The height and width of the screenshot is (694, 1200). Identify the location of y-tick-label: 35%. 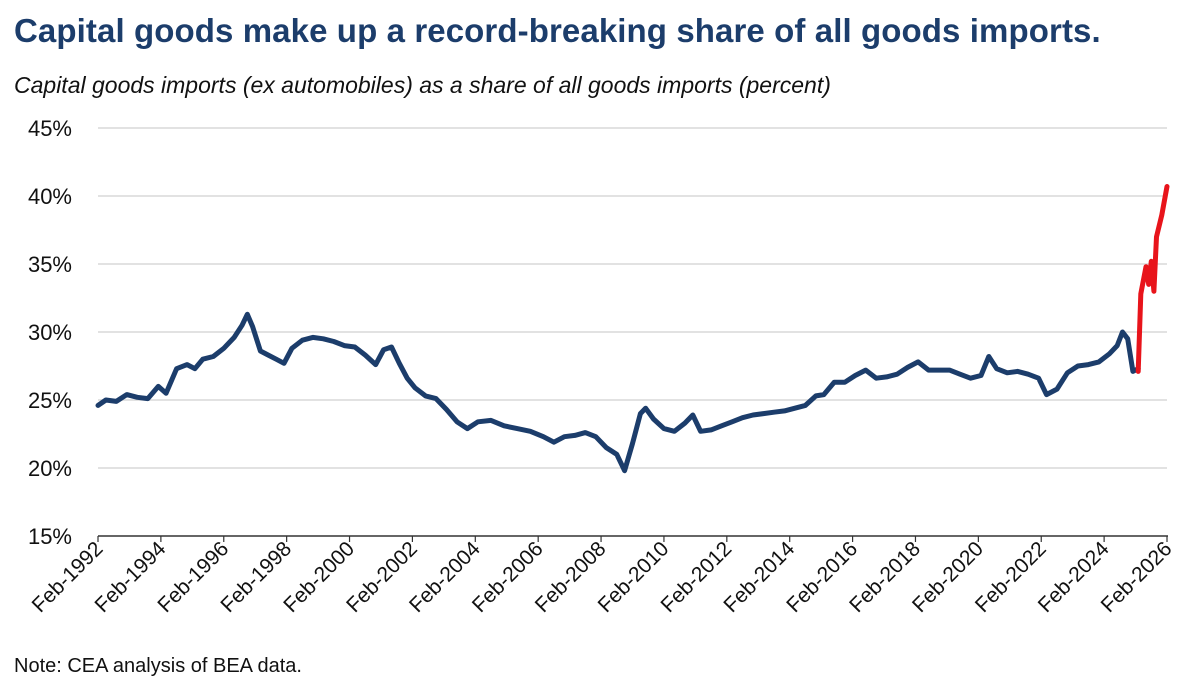
(50, 264).